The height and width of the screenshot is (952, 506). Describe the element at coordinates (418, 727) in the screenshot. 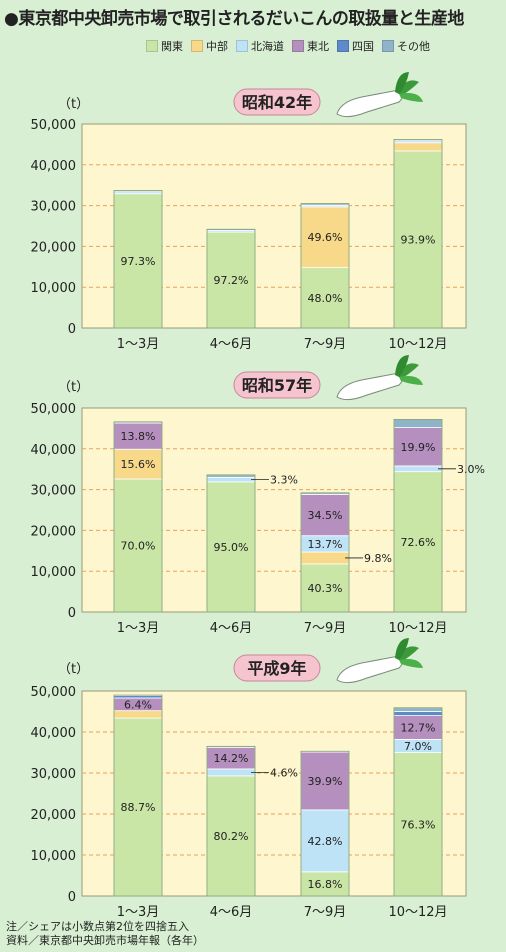

I see `data-label: 12.7%` at that location.